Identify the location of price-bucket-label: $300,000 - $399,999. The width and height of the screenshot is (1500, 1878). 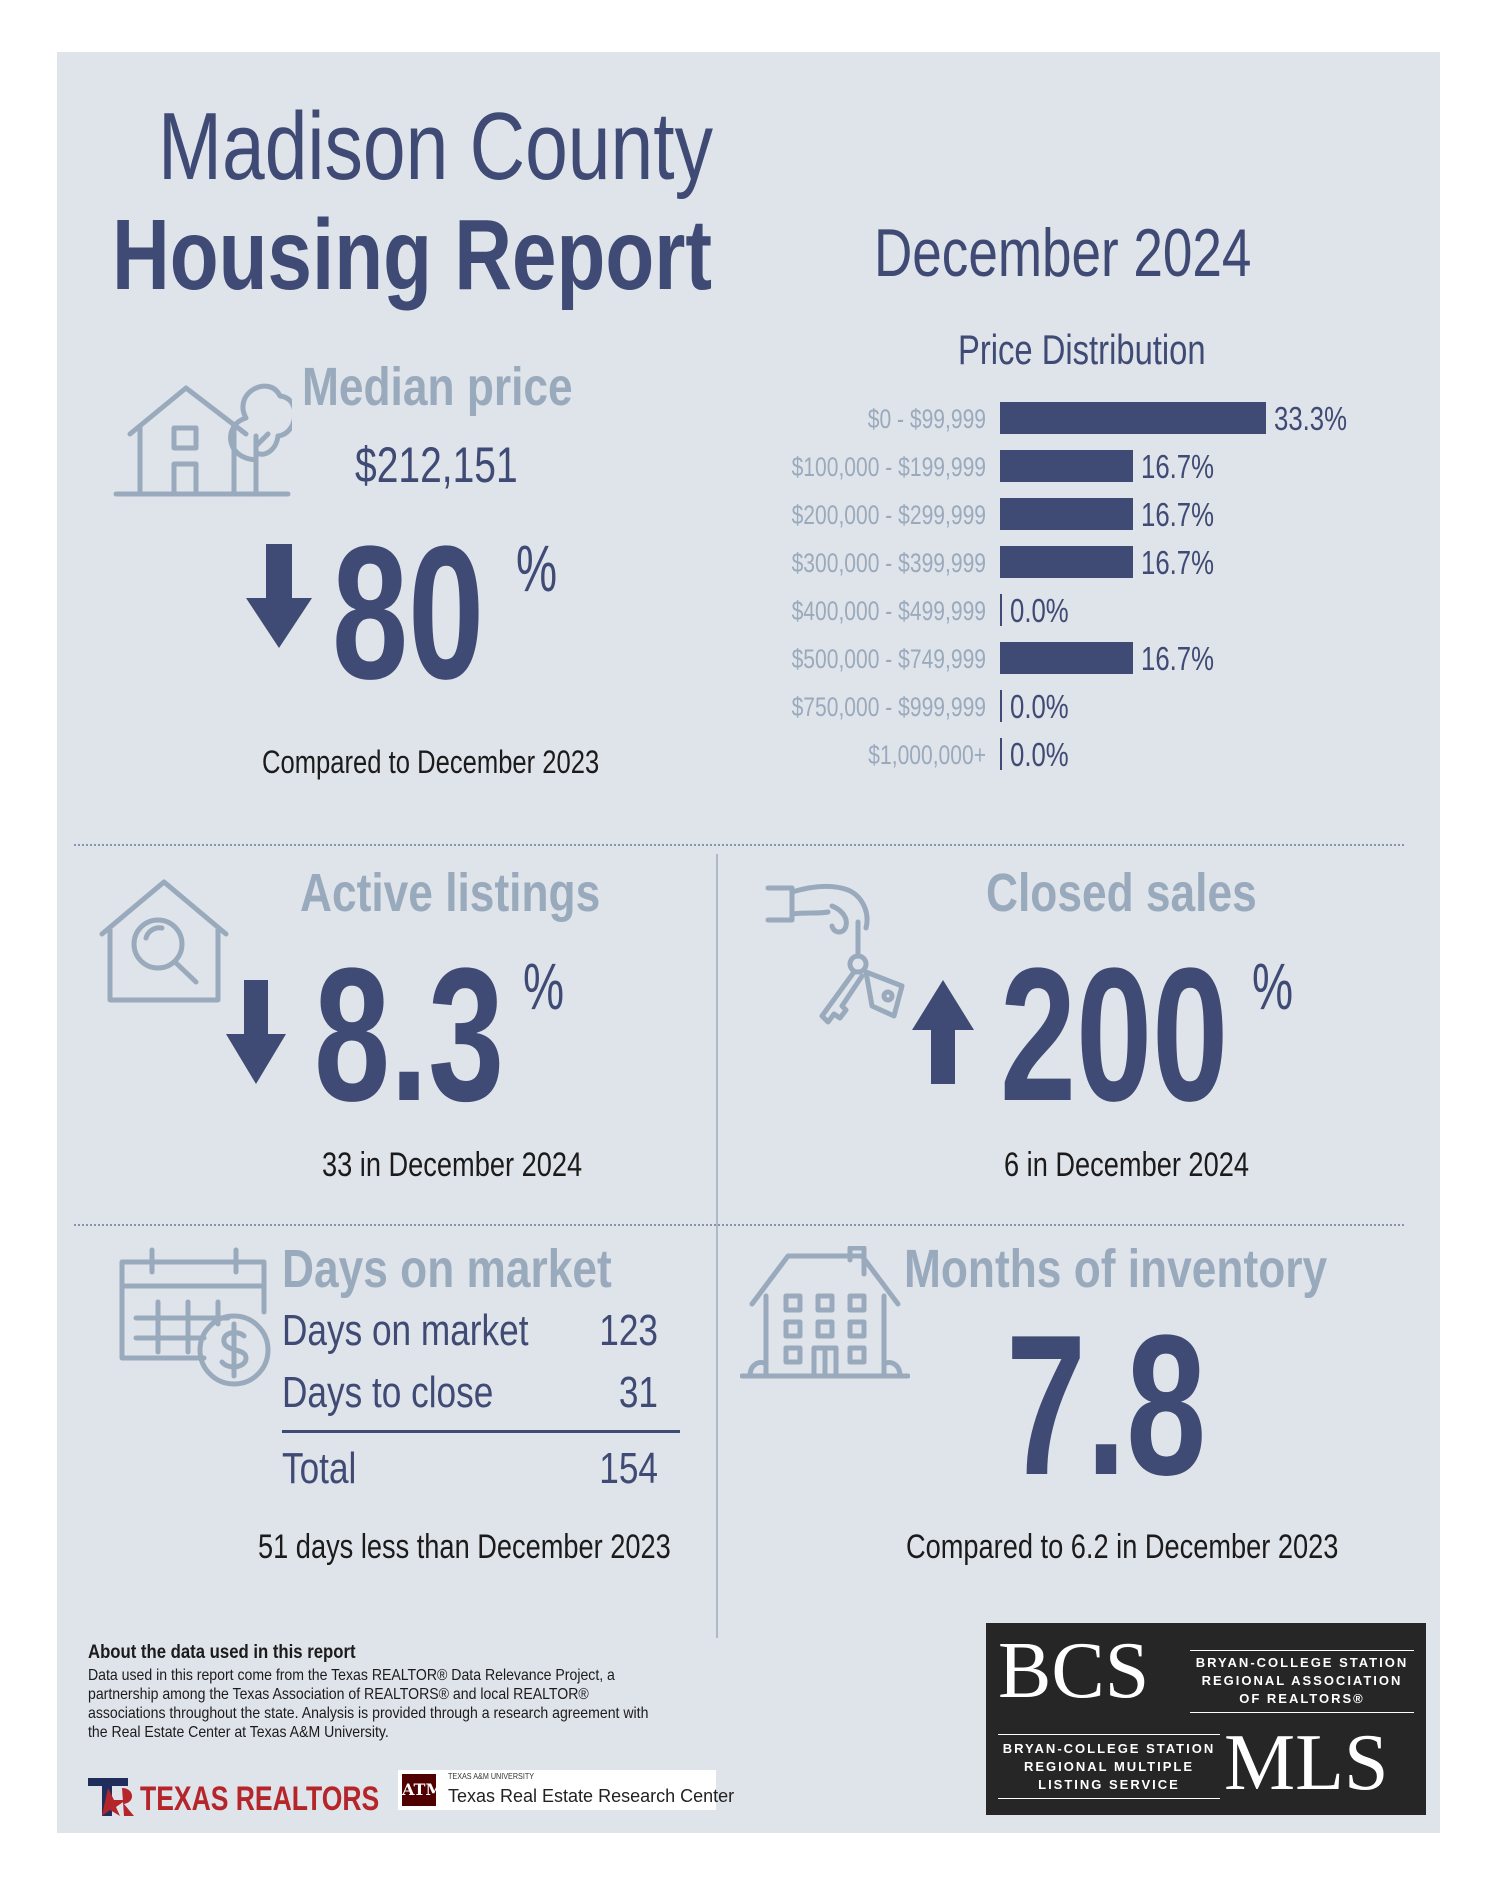
(888, 563).